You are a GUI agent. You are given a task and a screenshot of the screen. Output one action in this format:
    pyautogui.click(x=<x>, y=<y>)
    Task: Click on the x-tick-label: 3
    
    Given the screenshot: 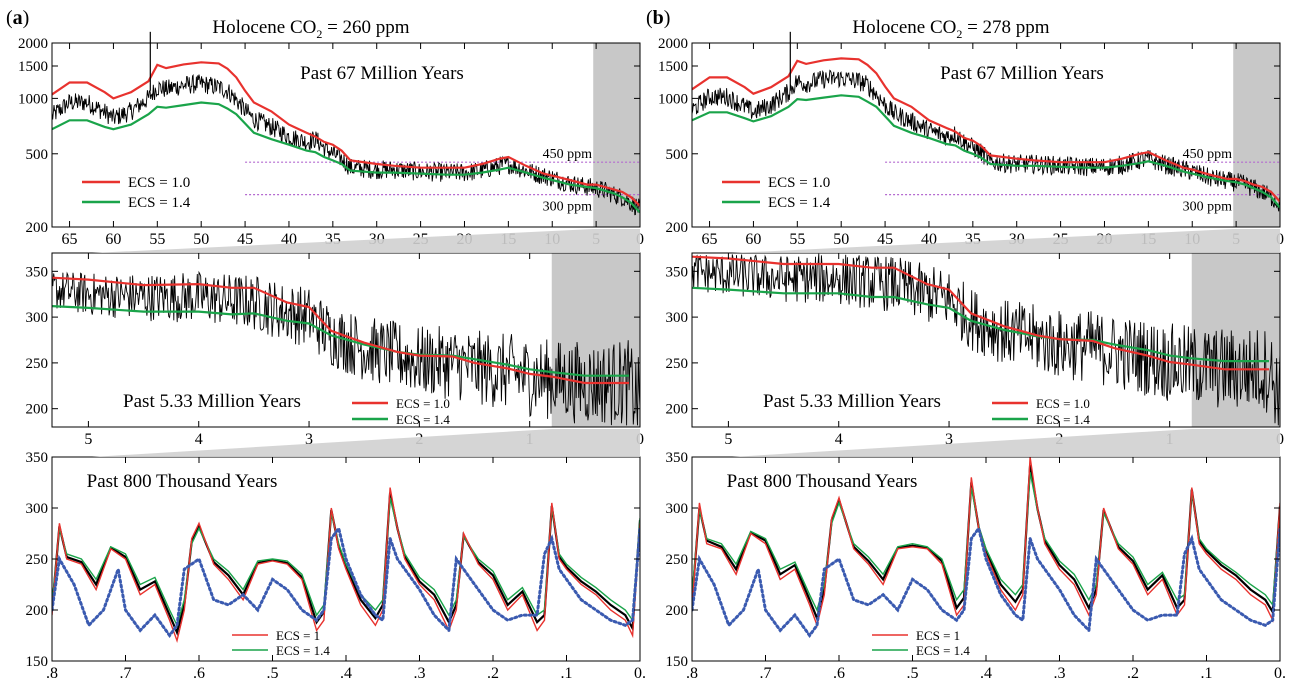 What is the action you would take?
    pyautogui.click(x=309, y=439)
    